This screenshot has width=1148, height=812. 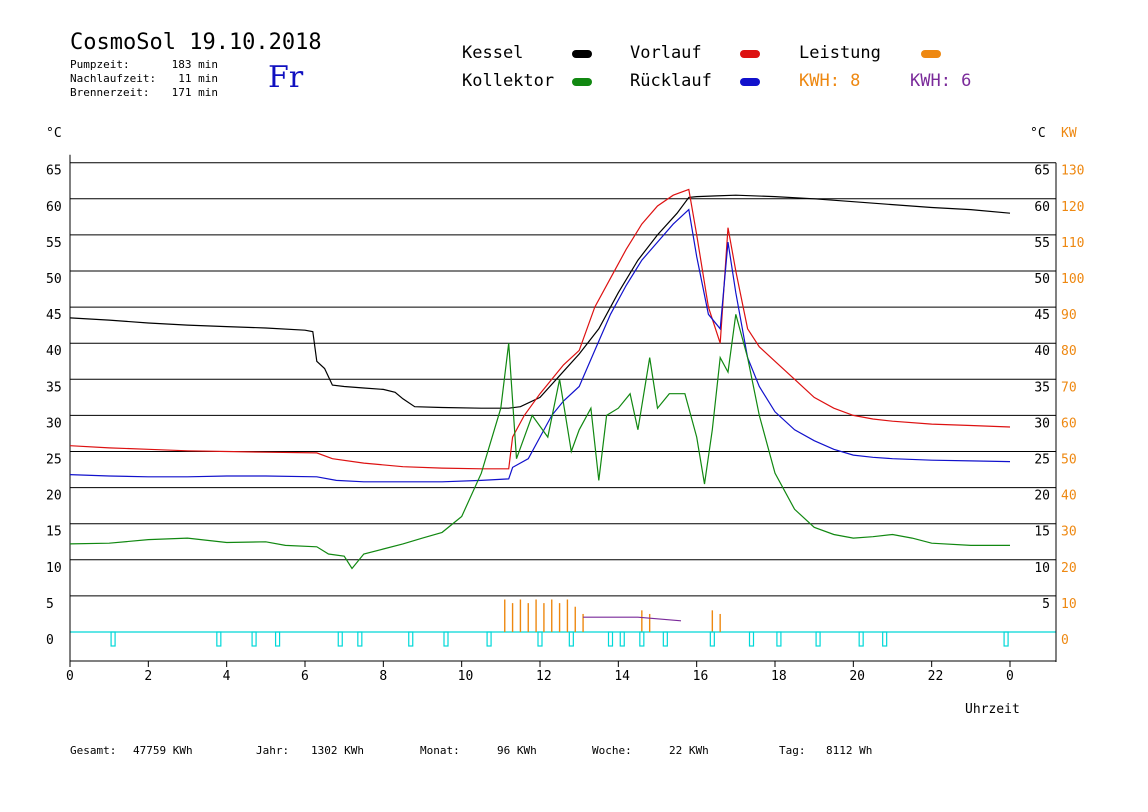 I want to click on y-tick-label: 35, so click(x=54, y=387).